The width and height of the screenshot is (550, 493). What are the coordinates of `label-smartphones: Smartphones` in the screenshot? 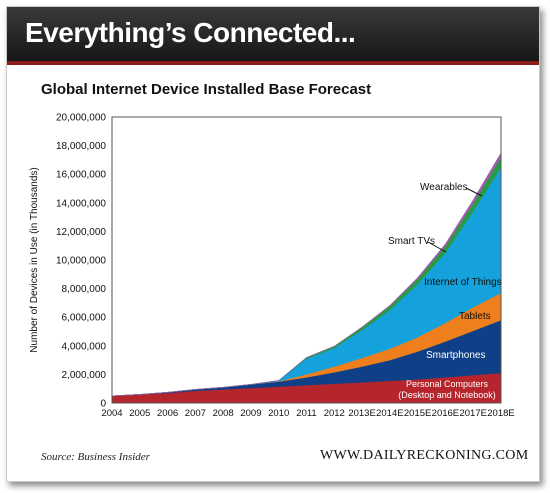 It's located at (455, 355).